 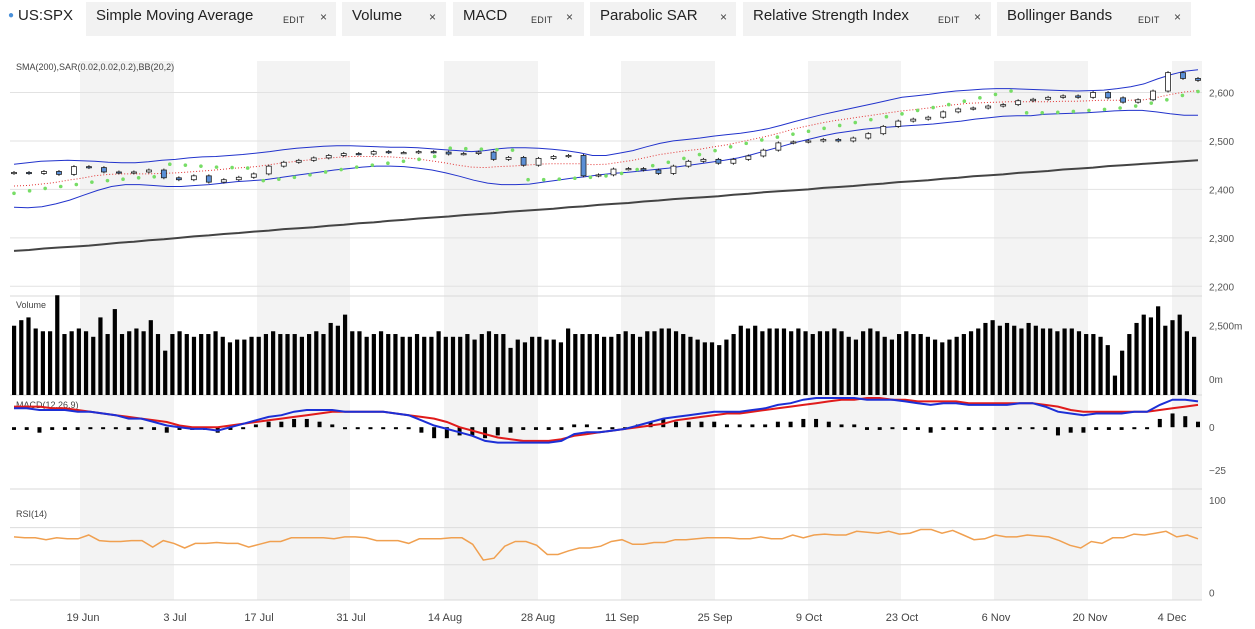 I want to click on symbol-label: ● US:SPX, so click(x=40, y=15).